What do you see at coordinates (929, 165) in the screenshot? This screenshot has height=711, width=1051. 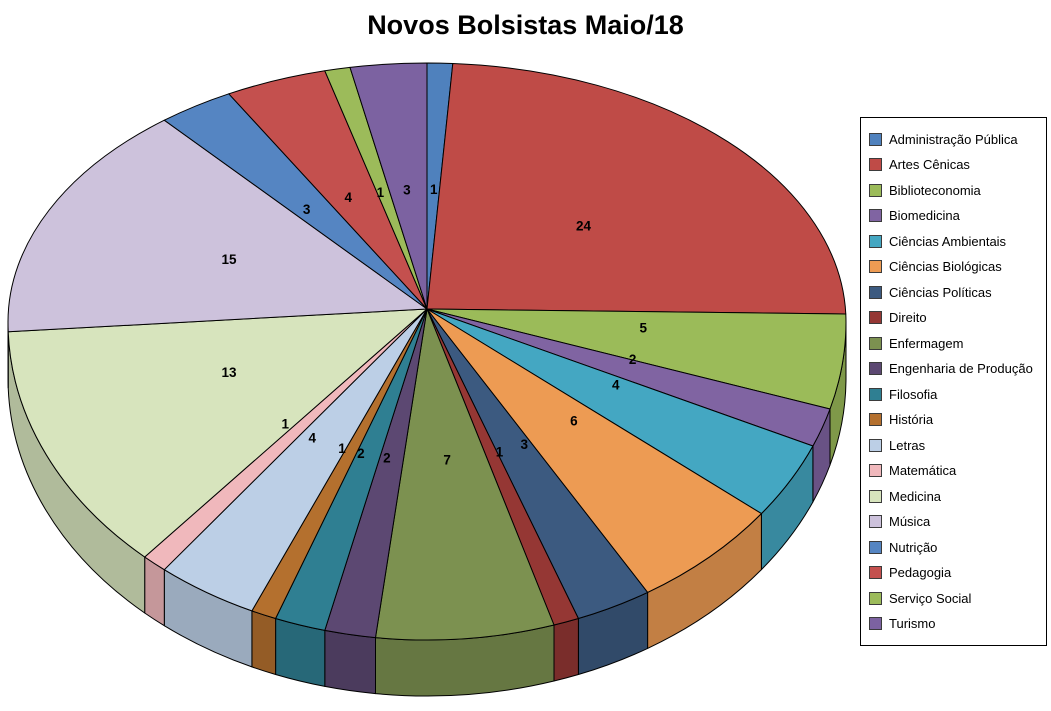 I see `legend-label: Artes Cênicas` at bounding box center [929, 165].